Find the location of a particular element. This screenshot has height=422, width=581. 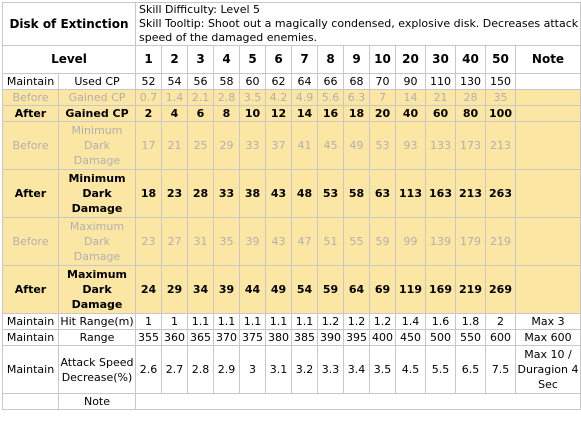

value-cell: 6.3 is located at coordinates (356, 97).